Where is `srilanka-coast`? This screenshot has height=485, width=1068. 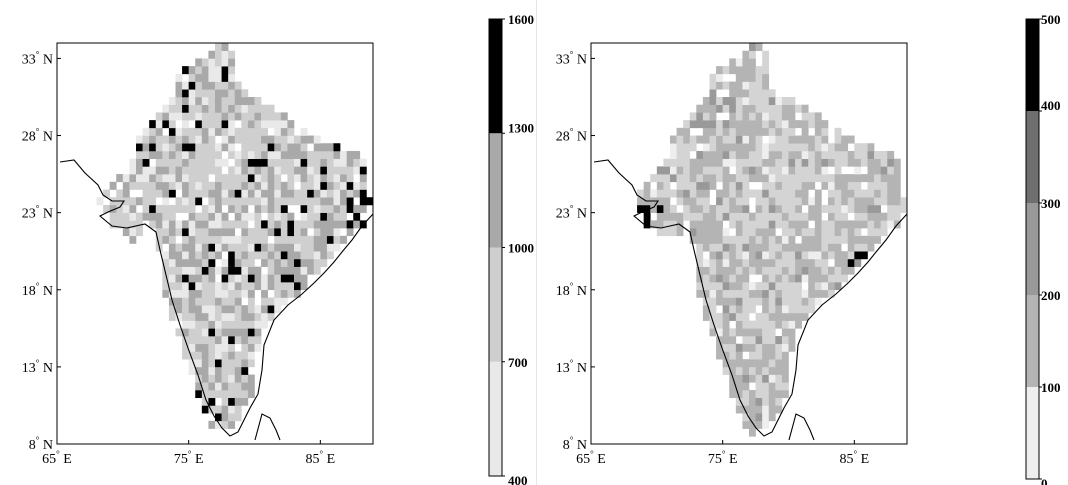
srilanka-coast is located at coordinates (801, 427).